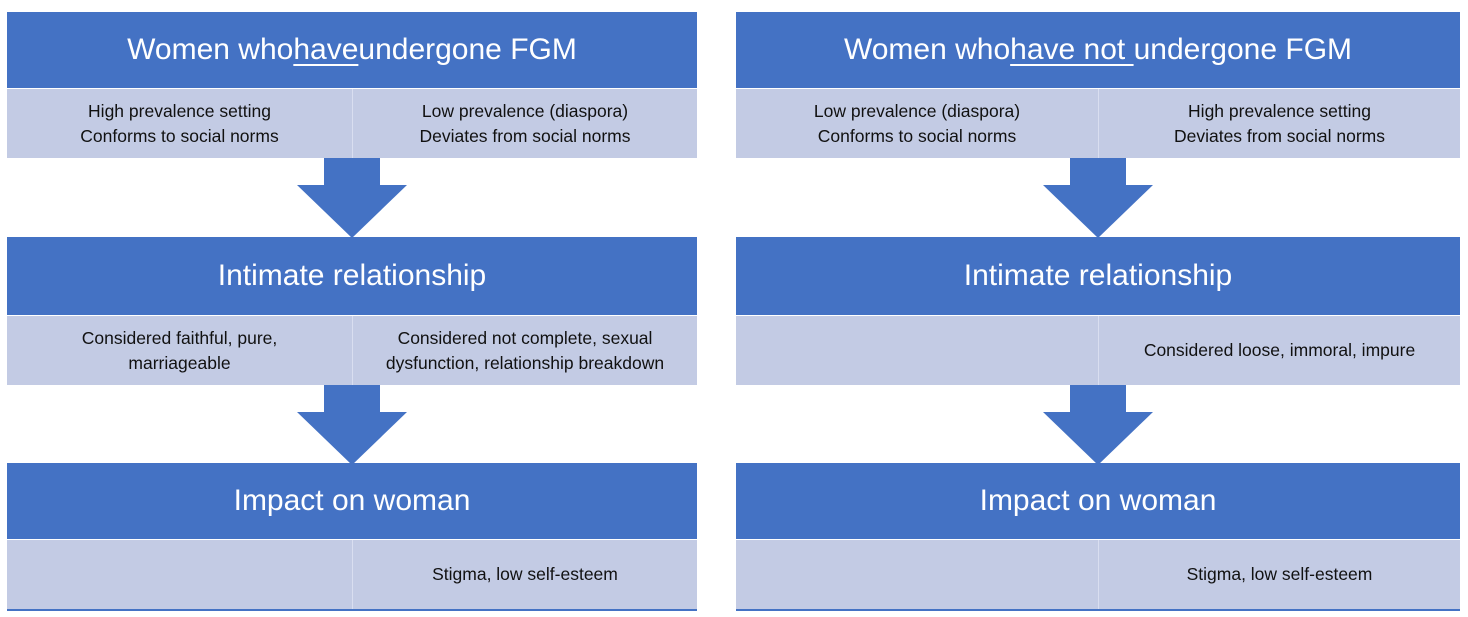 This screenshot has width=1468, height=617. Describe the element at coordinates (179, 350) in the screenshot. I see `cell-left: Considered faithful, pure, marriageable` at that location.